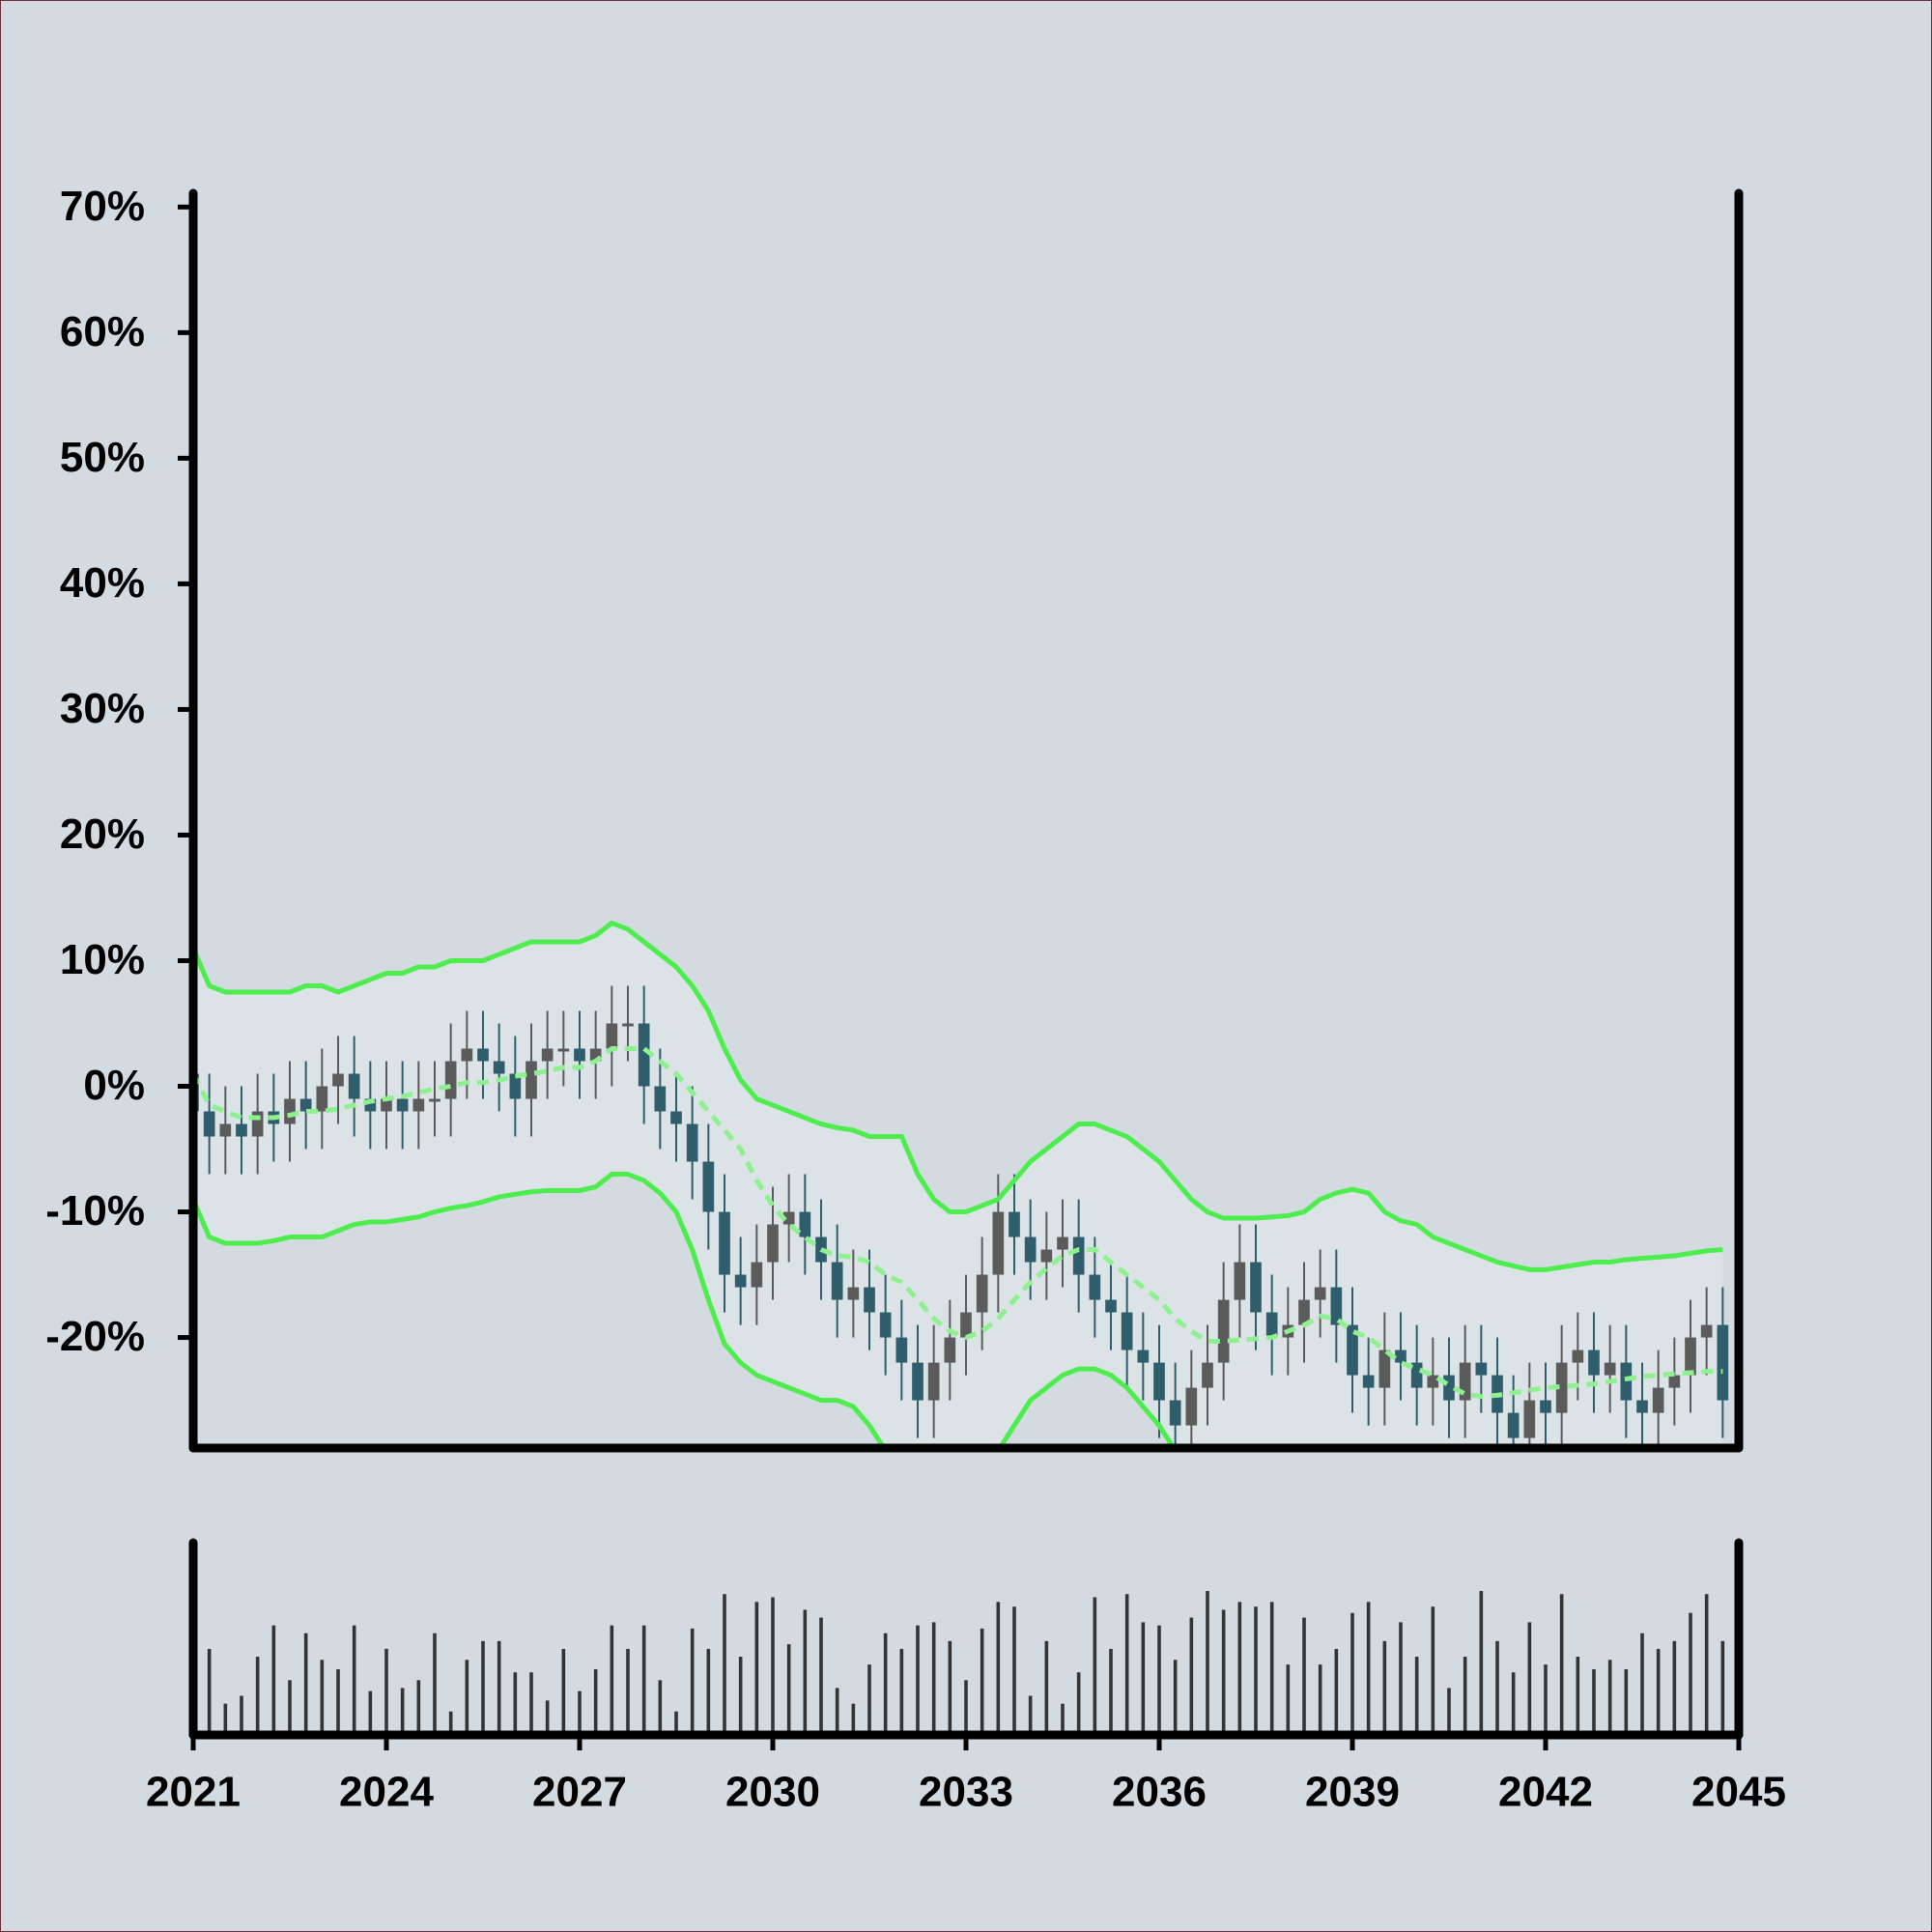 This screenshot has height=1932, width=1932. Describe the element at coordinates (685, 1310) in the screenshot. I see `band-lower` at that location.